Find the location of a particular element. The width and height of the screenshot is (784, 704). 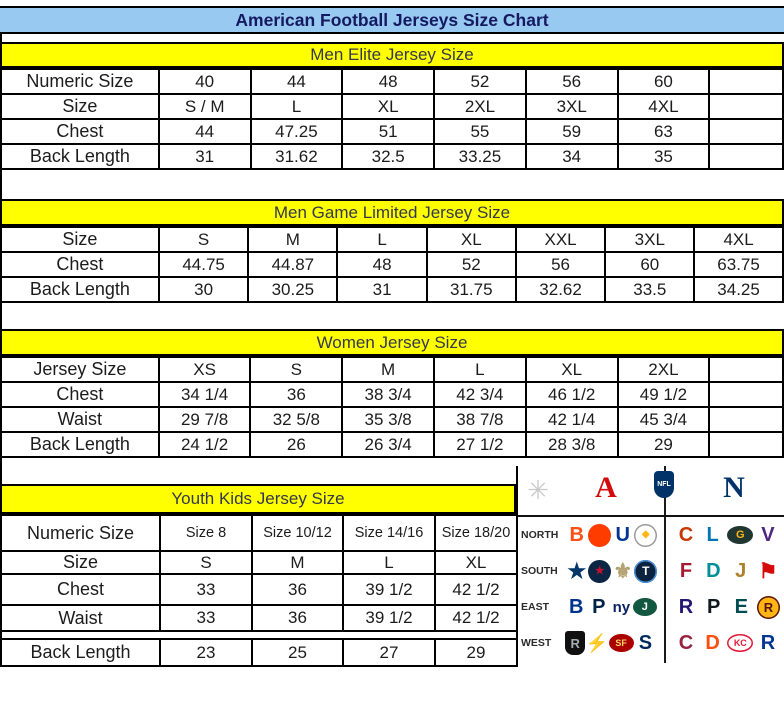

conference-divider-line is located at coordinates (665, 564).